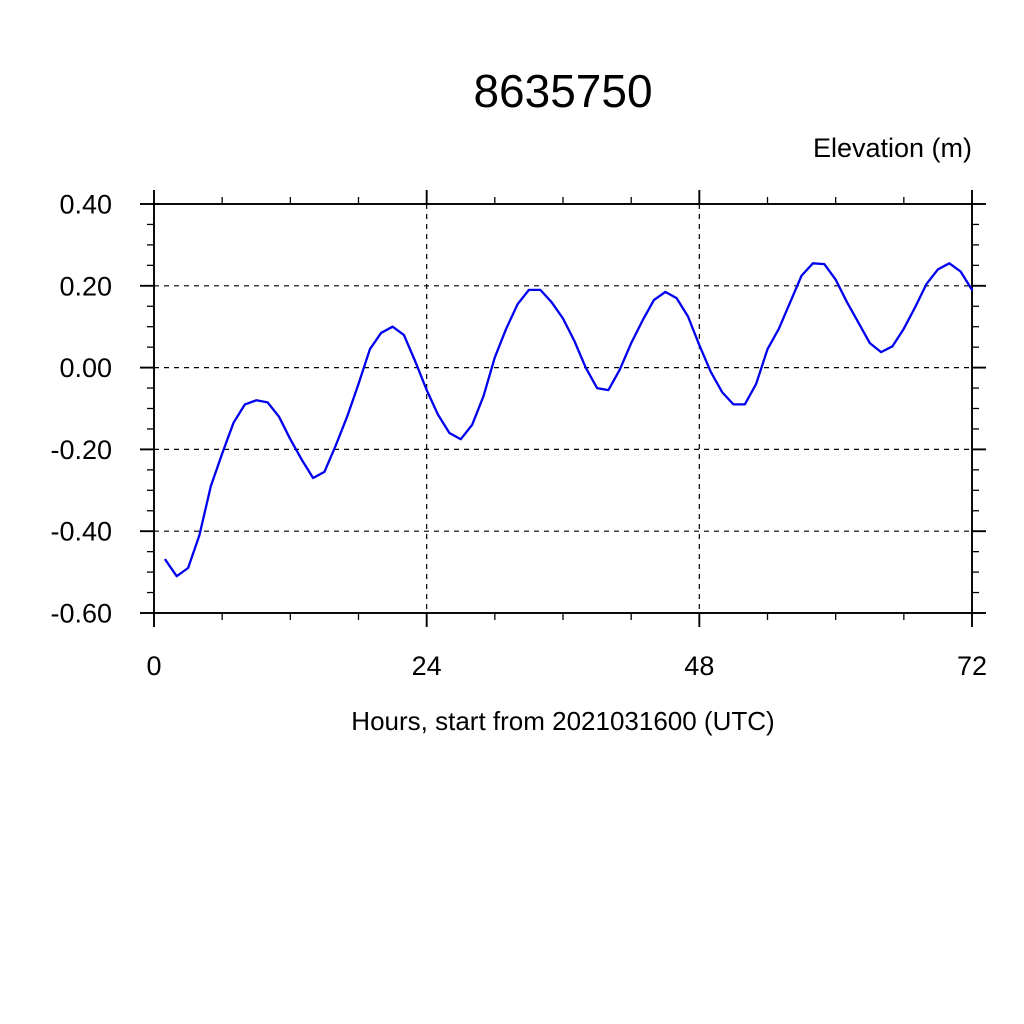 The height and width of the screenshot is (1024, 1024). What do you see at coordinates (85, 368) in the screenshot?
I see `y-tick-label: 0.00` at bounding box center [85, 368].